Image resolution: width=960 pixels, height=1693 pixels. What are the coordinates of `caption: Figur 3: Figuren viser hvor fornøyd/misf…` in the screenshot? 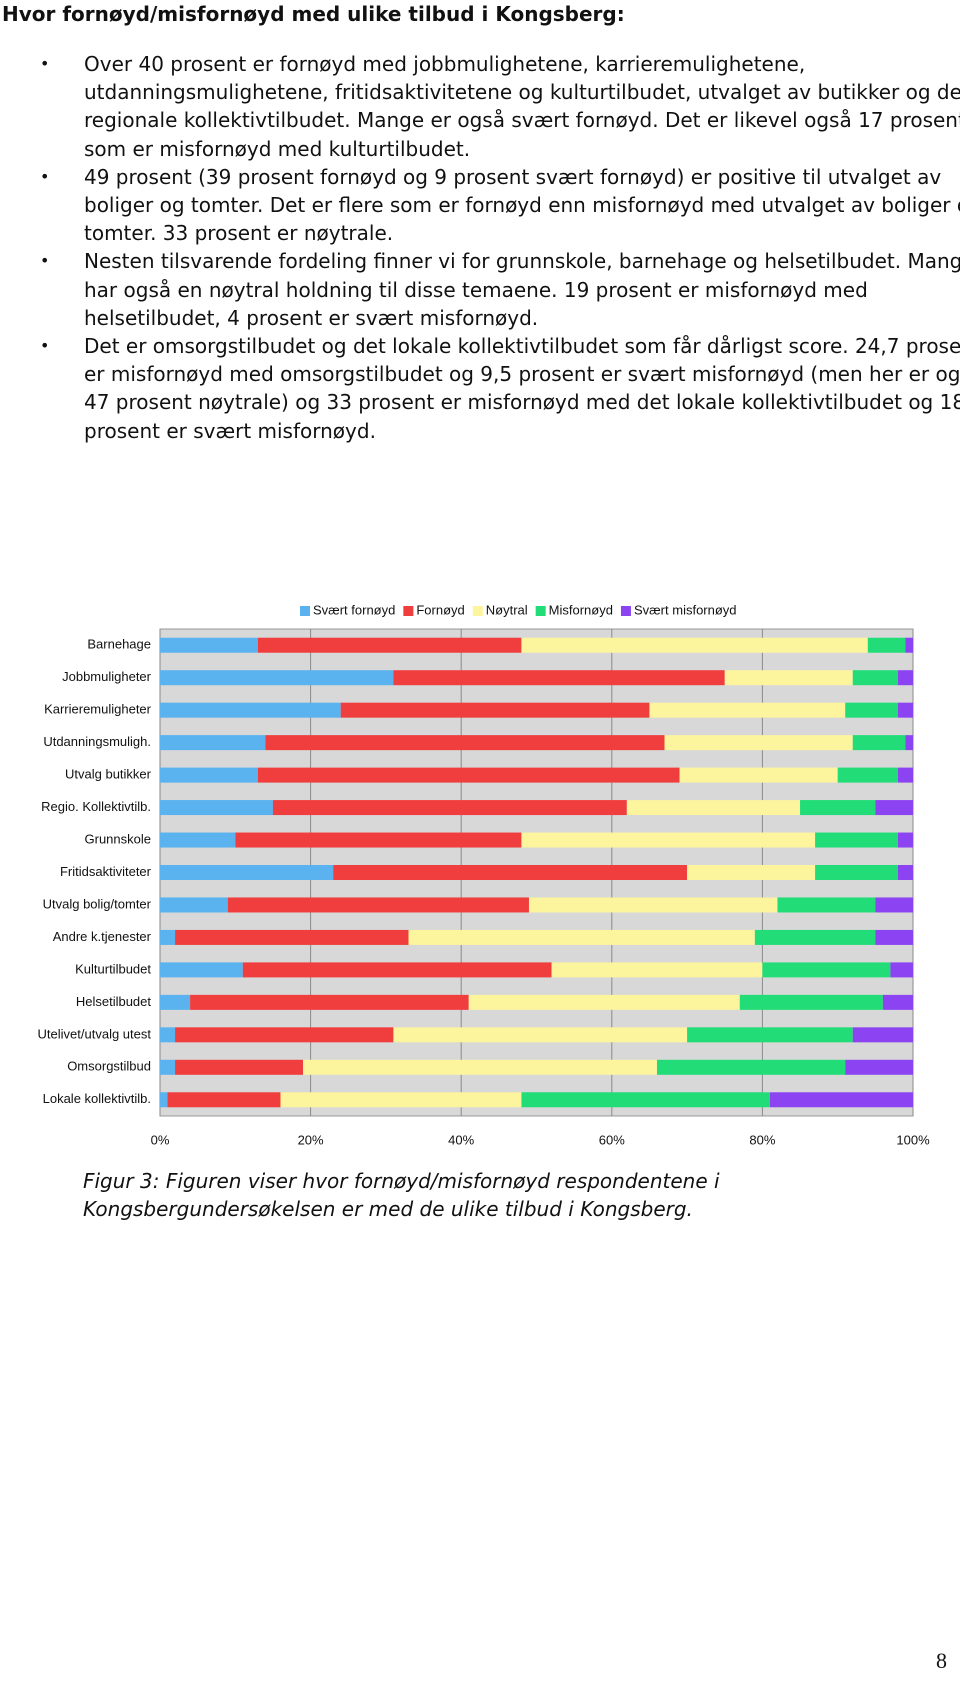 It's located at (401, 1195).